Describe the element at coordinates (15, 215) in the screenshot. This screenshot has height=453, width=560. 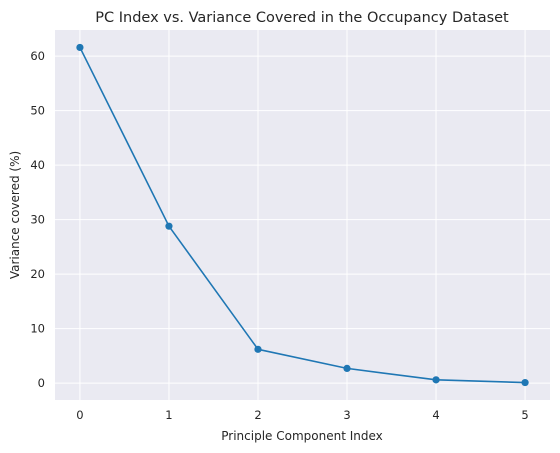
I see `y-axis-label: Variance covered (%)` at that location.